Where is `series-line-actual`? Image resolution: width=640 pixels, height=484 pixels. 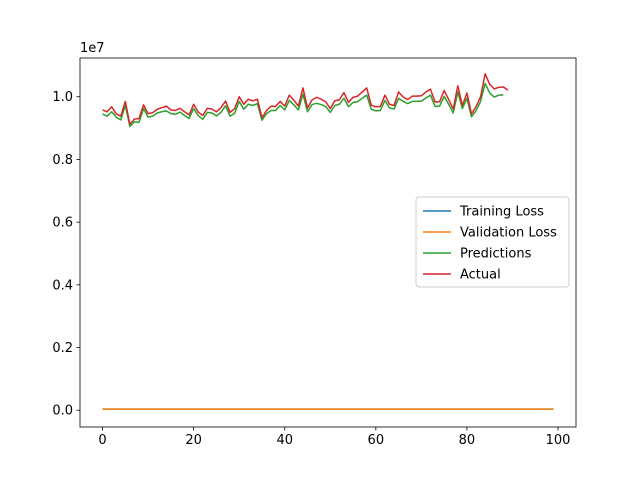 series-line-actual is located at coordinates (305, 99).